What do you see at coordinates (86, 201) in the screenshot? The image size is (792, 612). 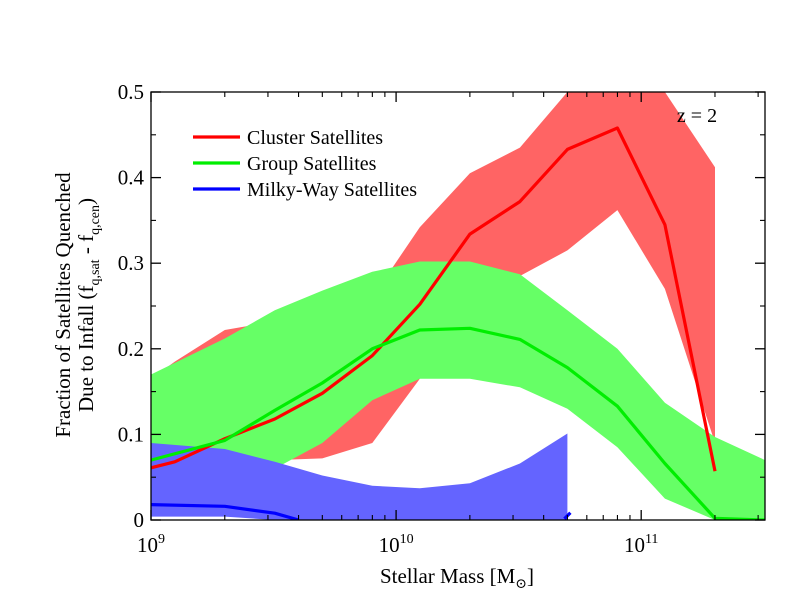 I see `y-axis-title-close: )` at bounding box center [86, 201].